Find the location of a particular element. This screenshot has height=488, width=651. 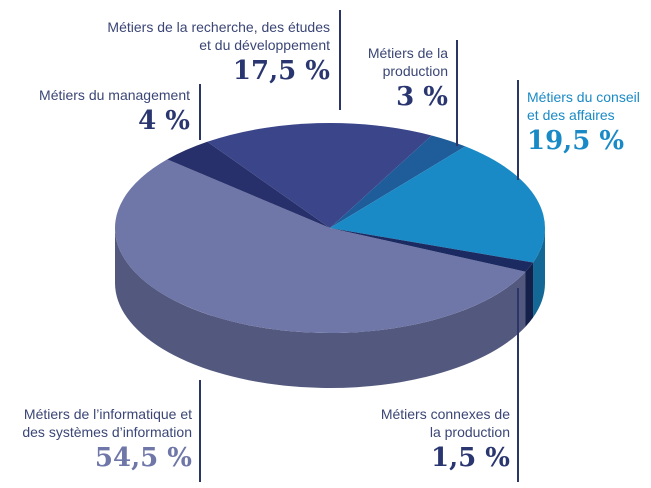

value-label: 4 % is located at coordinates (164, 121).